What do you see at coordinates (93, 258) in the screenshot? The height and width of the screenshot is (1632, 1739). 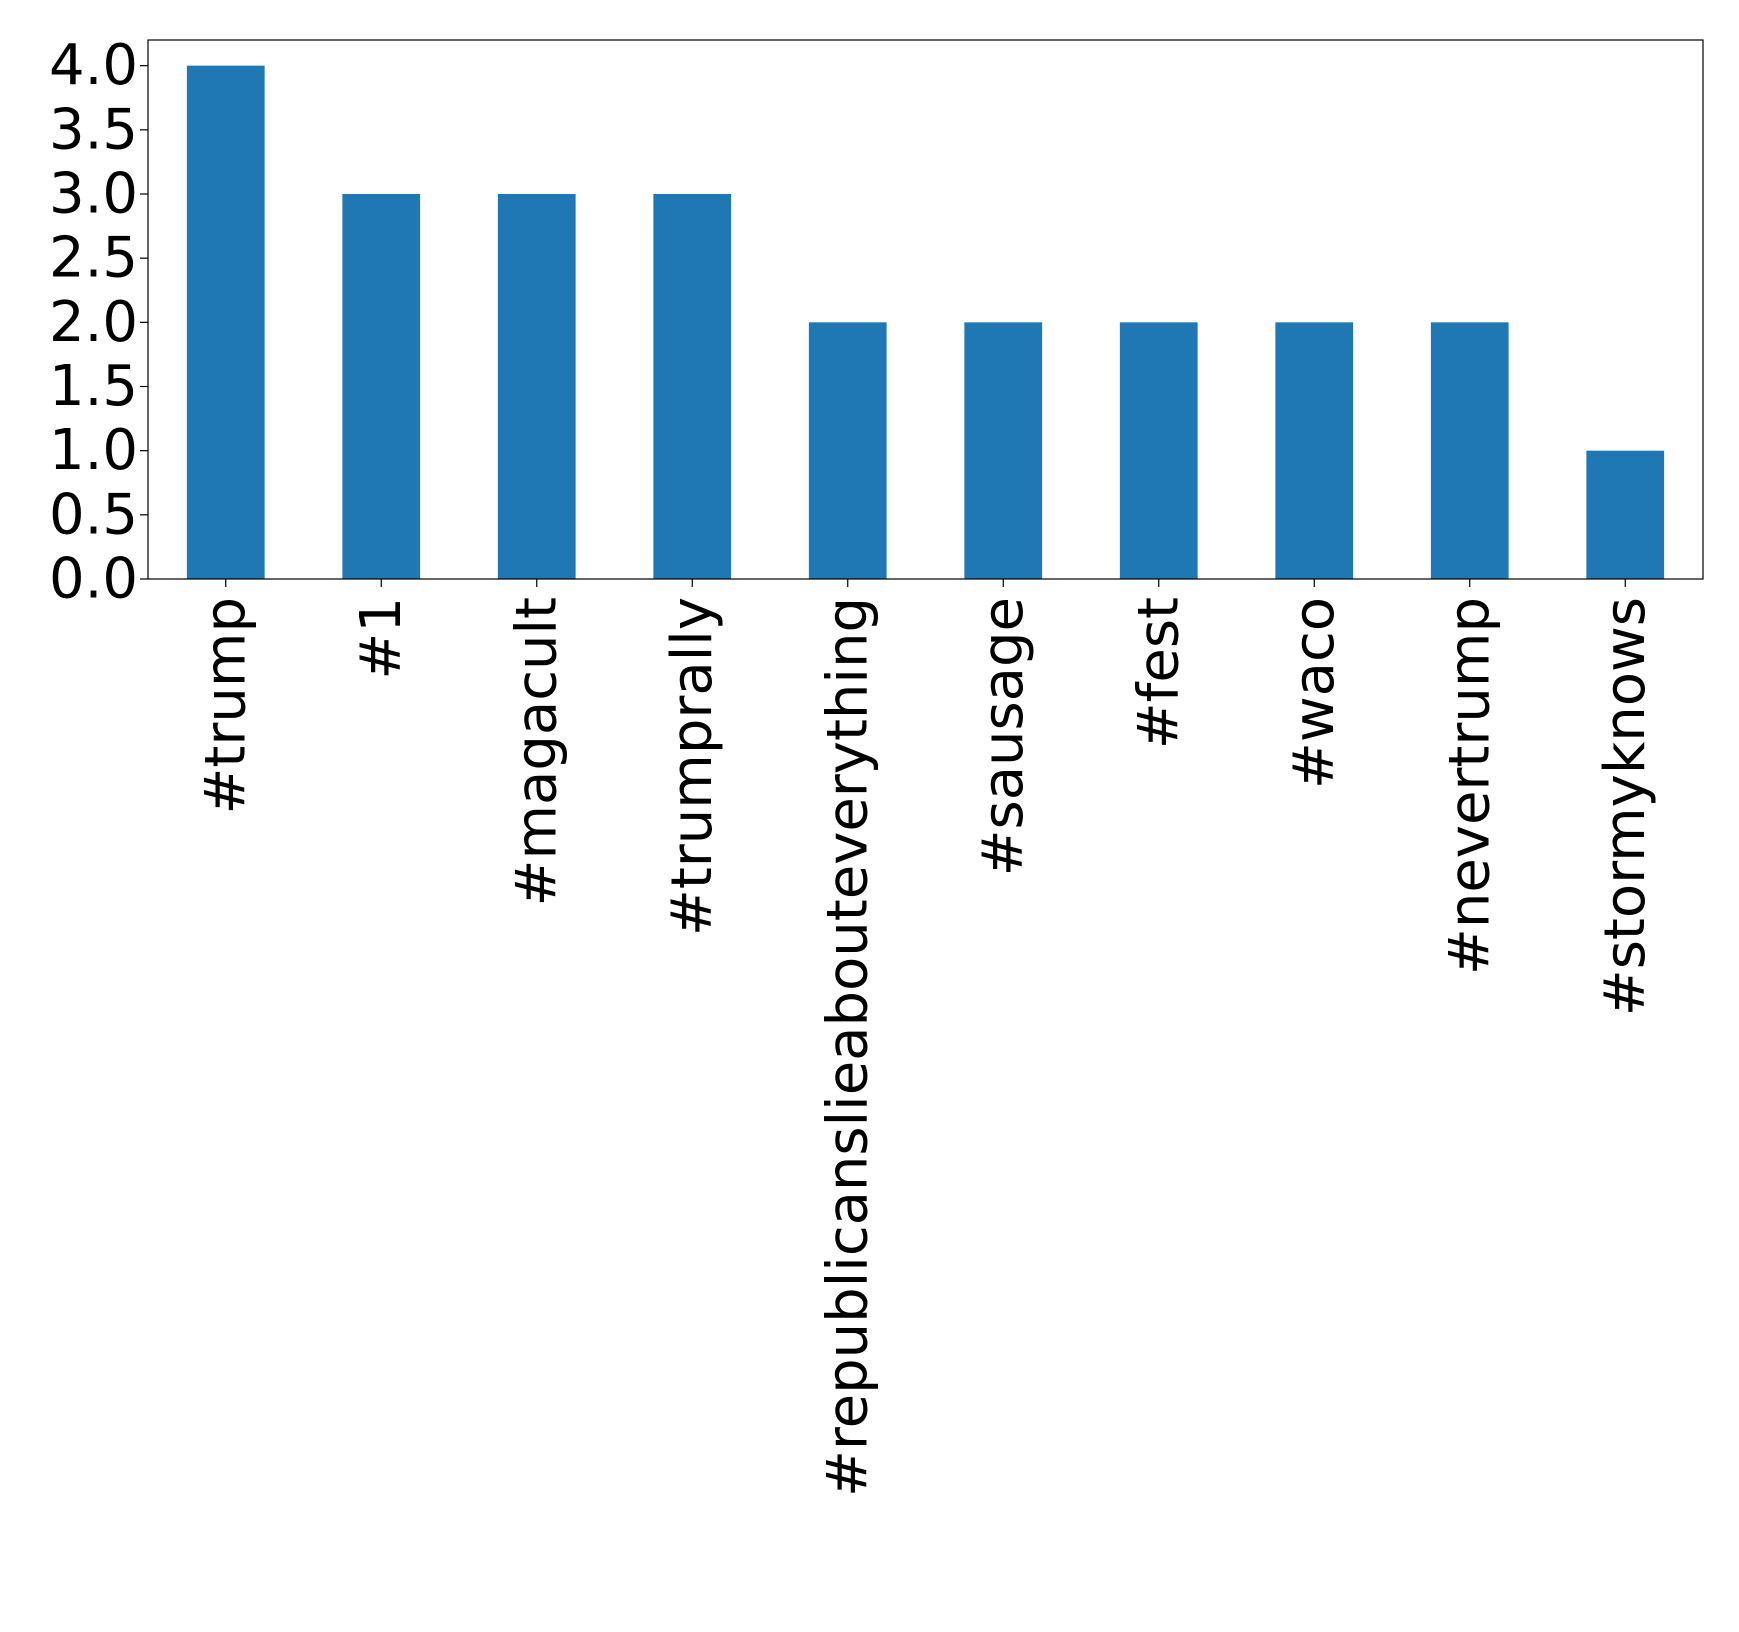 I see `y-tick-label: 2.5` at bounding box center [93, 258].